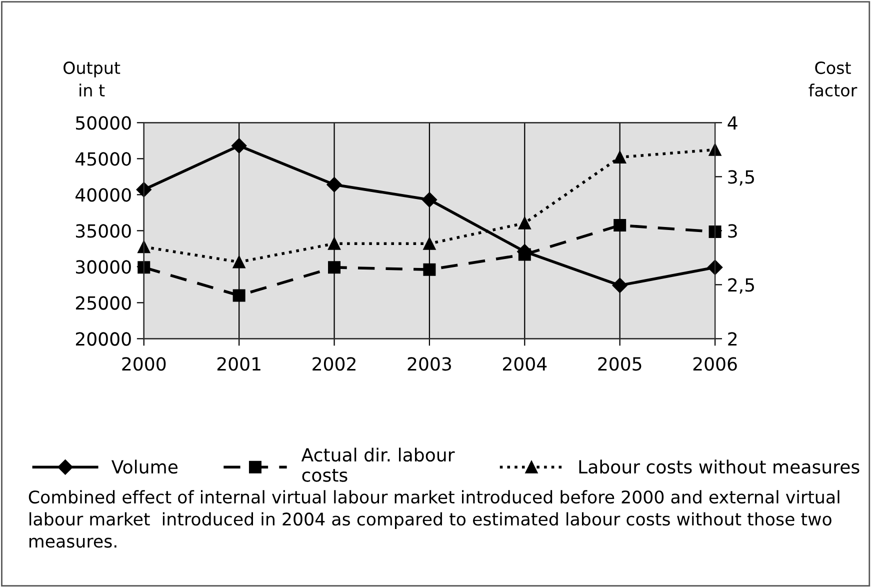 Image resolution: width=872 pixels, height=587 pixels. I want to click on y2-axis-title: Cost factor, so click(833, 79).